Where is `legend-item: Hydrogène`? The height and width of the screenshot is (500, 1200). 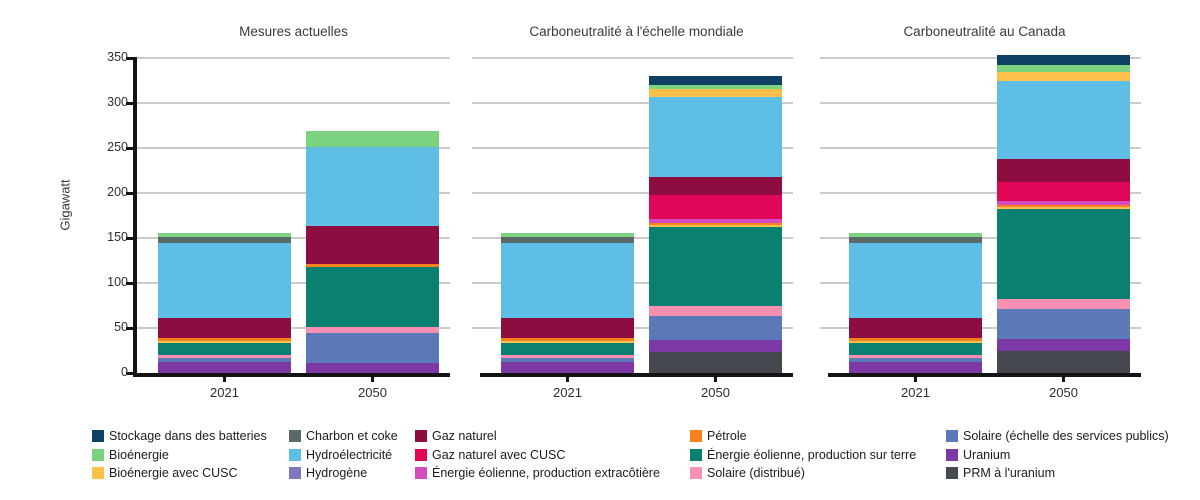
legend-item: Hydrogène is located at coordinates (343, 473).